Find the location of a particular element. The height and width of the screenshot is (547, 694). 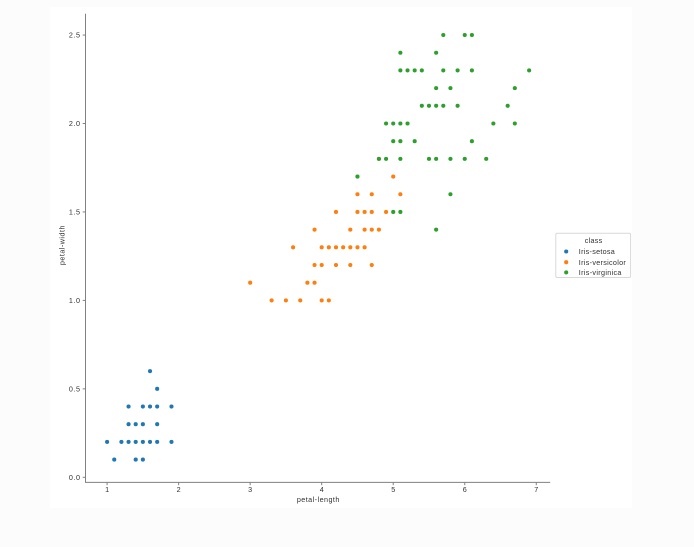

svg-text: 2.0 is located at coordinates (74, 123).